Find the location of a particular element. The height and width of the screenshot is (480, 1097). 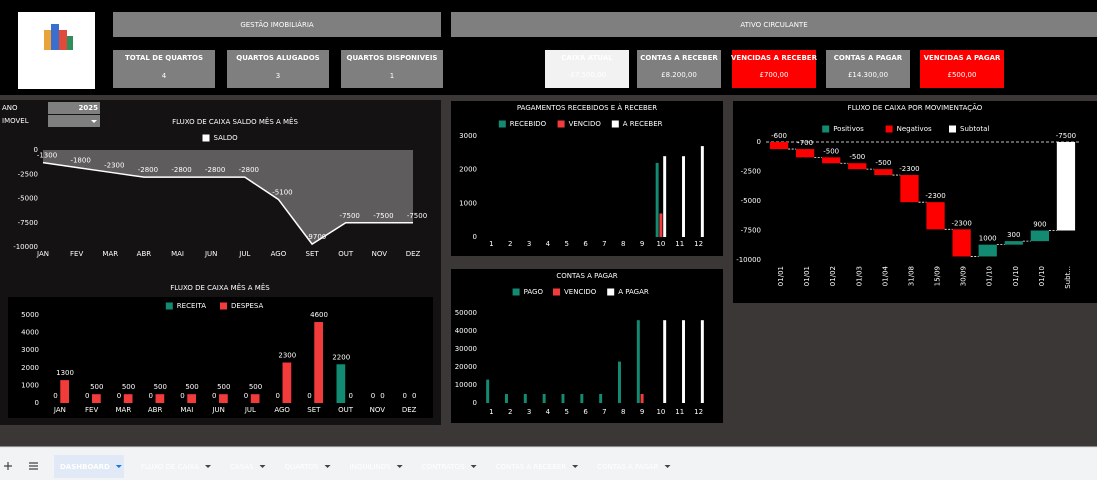

sheet-tab: CASAS is located at coordinates (242, 467).